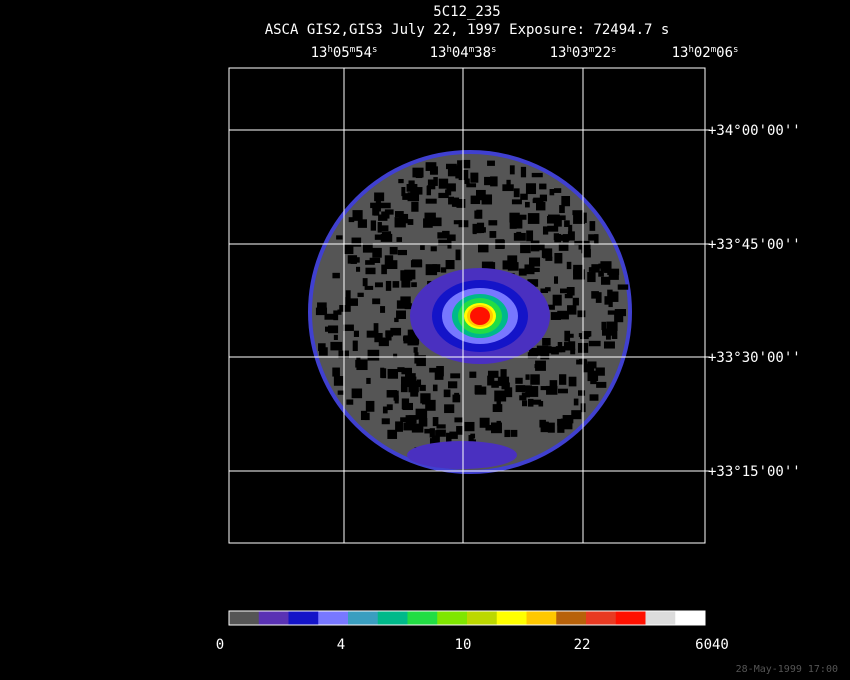  Describe the element at coordinates (558, 53) in the screenshot. I see `ra-label-part: 13` at that location.